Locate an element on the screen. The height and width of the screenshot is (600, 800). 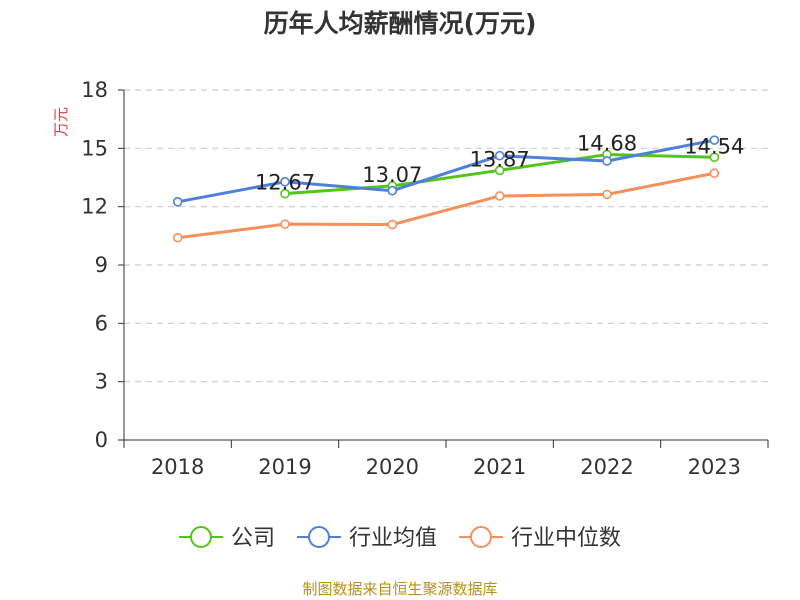
x-tick-label: 2019 is located at coordinates (284, 467).